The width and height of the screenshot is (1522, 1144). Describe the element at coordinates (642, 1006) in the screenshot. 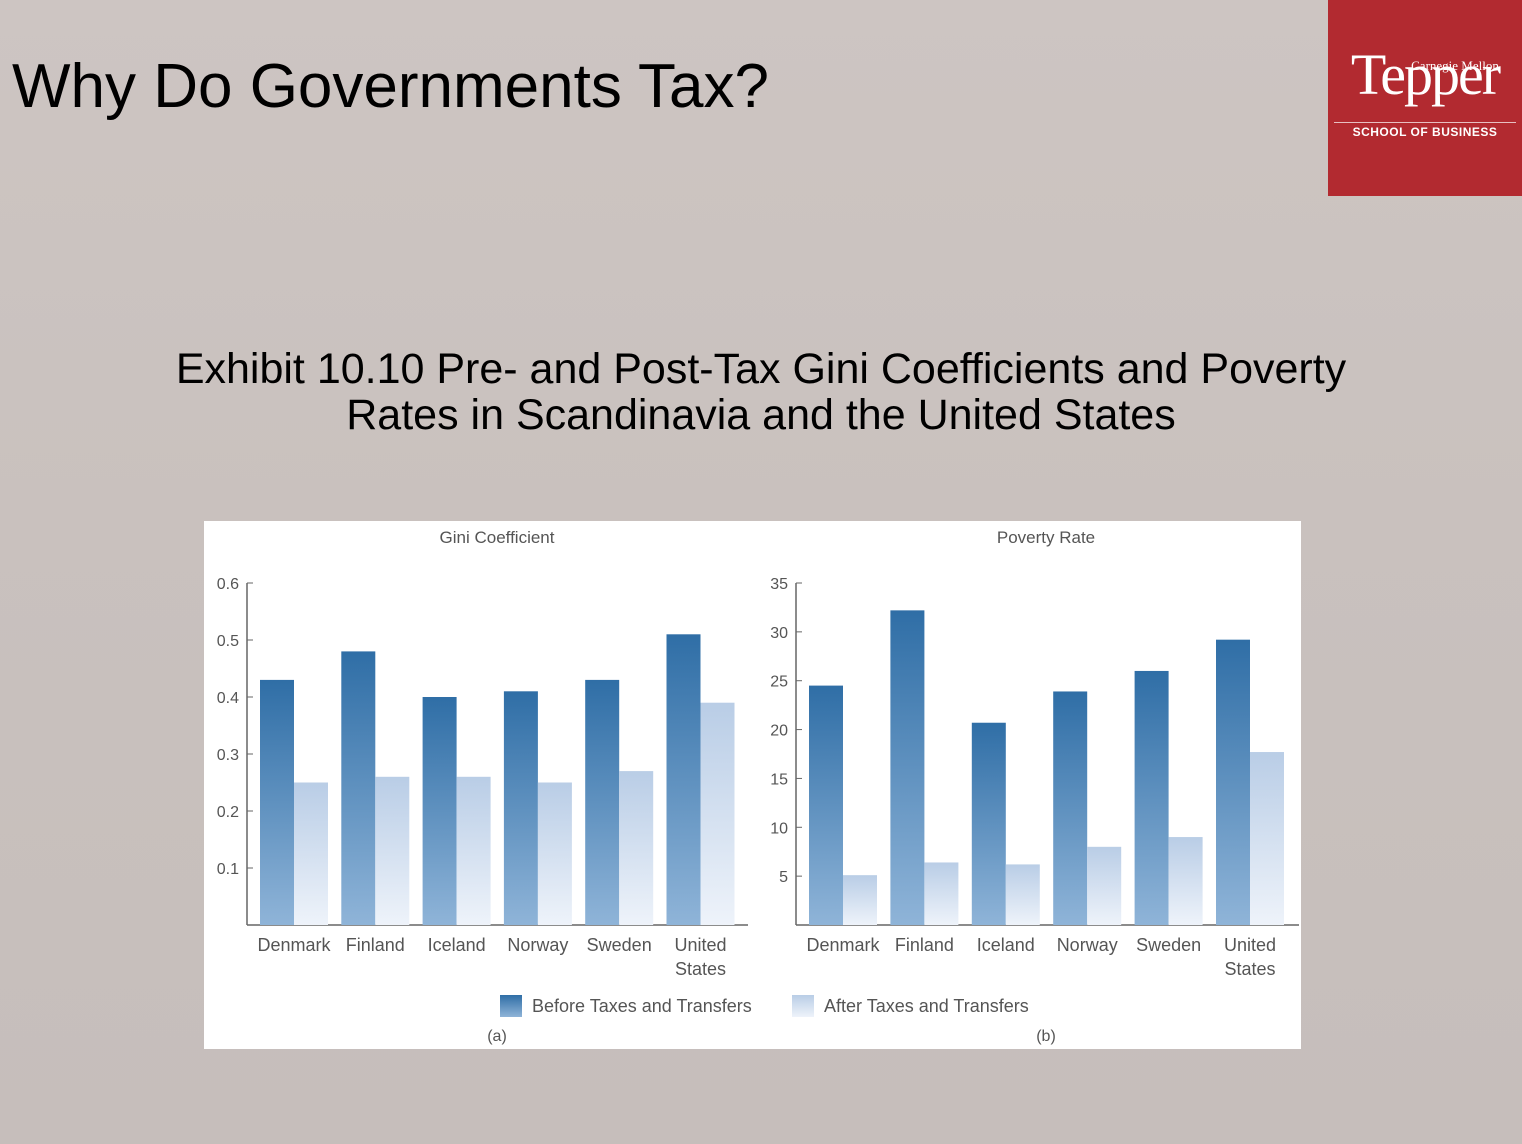

I see `legend-label-before: Before Taxes and Transfers` at that location.